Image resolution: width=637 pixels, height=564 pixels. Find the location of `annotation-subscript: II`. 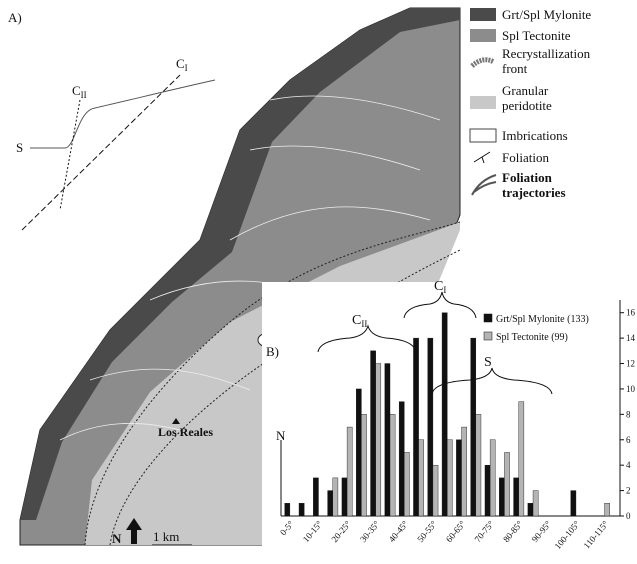

annotation-subscript: II is located at coordinates (364, 324).